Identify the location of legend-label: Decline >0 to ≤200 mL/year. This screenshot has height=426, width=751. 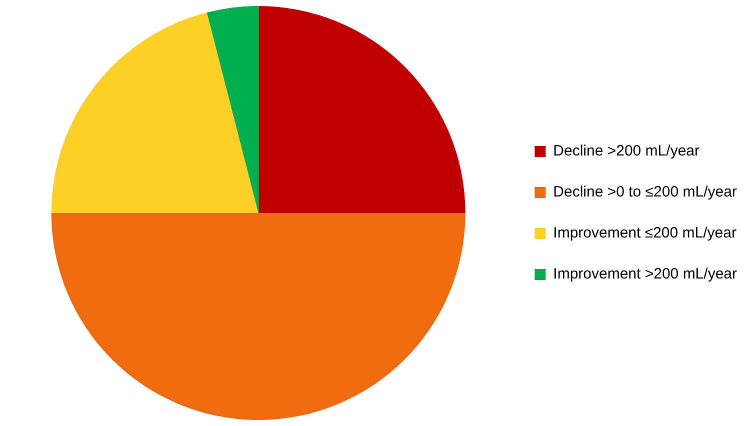
(645, 192).